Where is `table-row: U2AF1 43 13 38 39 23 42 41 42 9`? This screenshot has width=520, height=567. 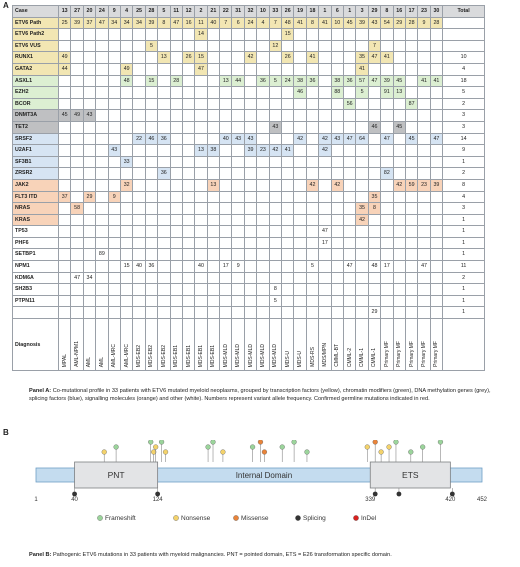
table-row: U2AF1 43 13 38 39 23 42 41 42 9 is located at coordinates (249, 151).